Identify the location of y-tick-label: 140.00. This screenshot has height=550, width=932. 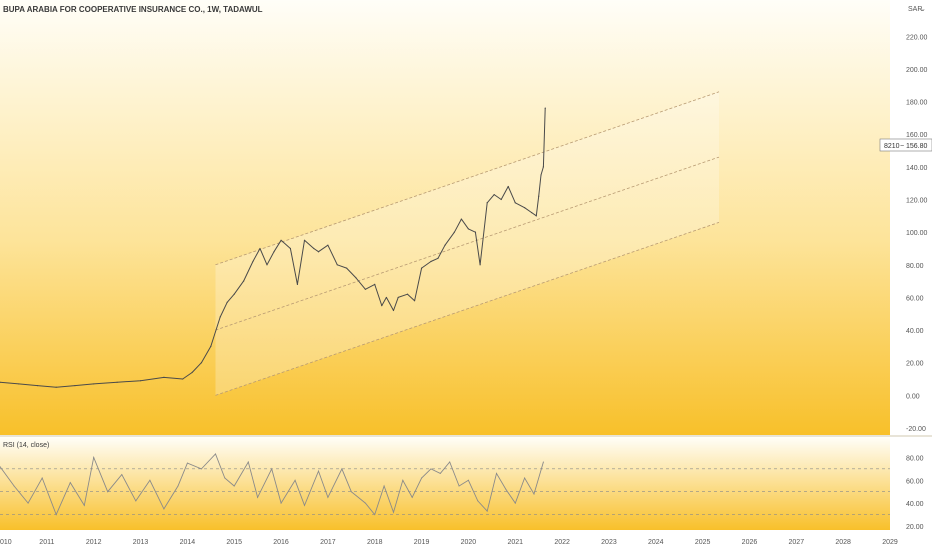
(917, 168).